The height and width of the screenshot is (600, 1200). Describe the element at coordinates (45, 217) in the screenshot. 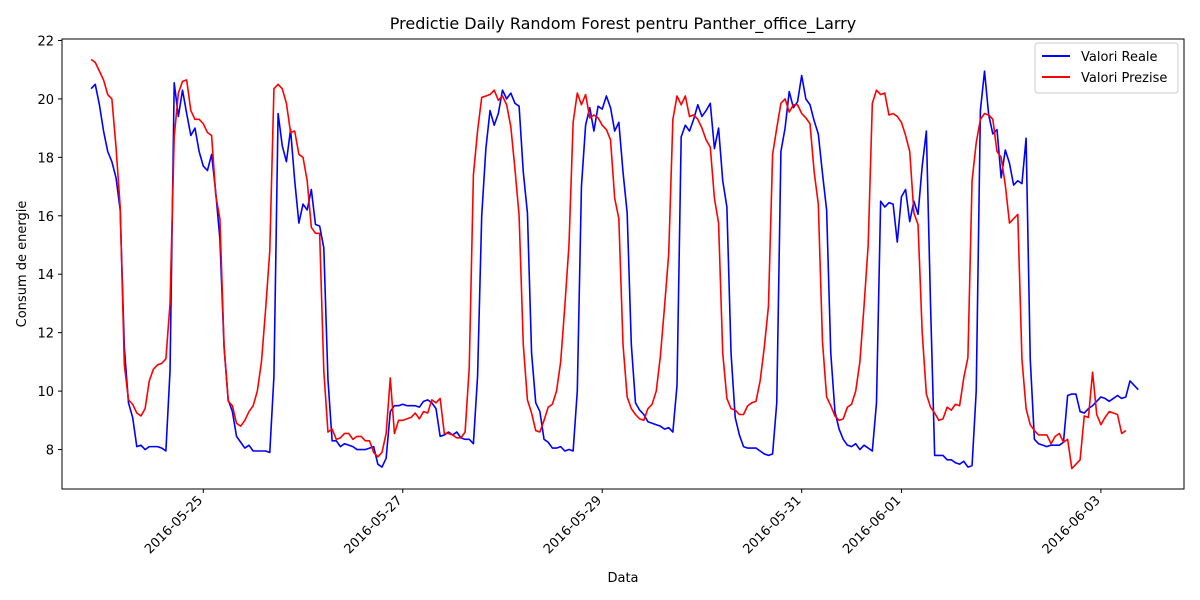

I see `y-tick-label: 16` at that location.